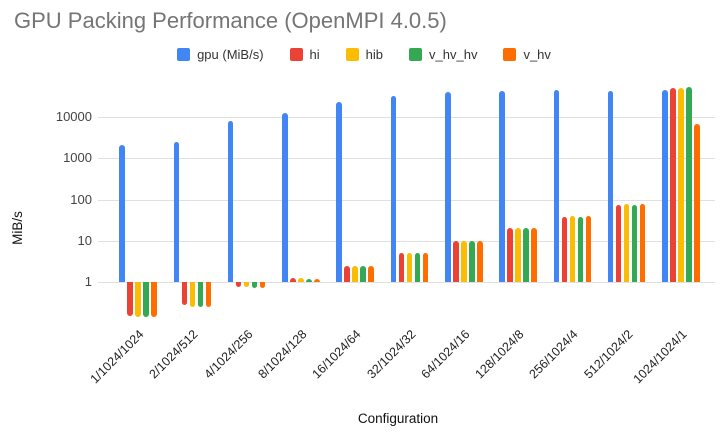 This screenshot has width=728, height=440. What do you see at coordinates (537, 54) in the screenshot?
I see `legend-label: v_hv` at bounding box center [537, 54].